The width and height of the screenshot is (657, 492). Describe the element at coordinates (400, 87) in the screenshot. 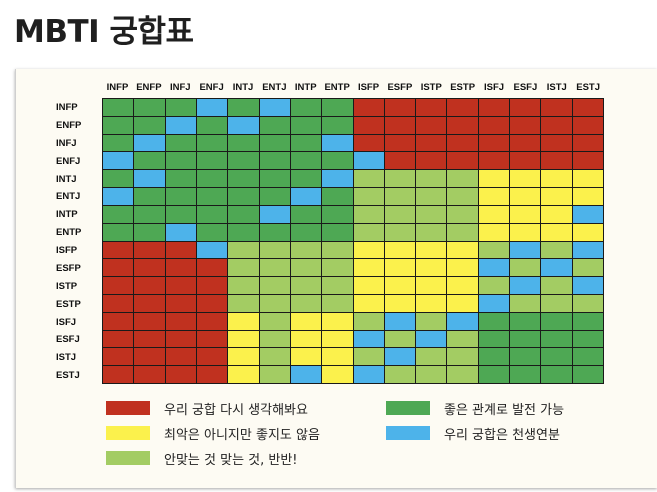

I see `column-label: ESFP` at that location.